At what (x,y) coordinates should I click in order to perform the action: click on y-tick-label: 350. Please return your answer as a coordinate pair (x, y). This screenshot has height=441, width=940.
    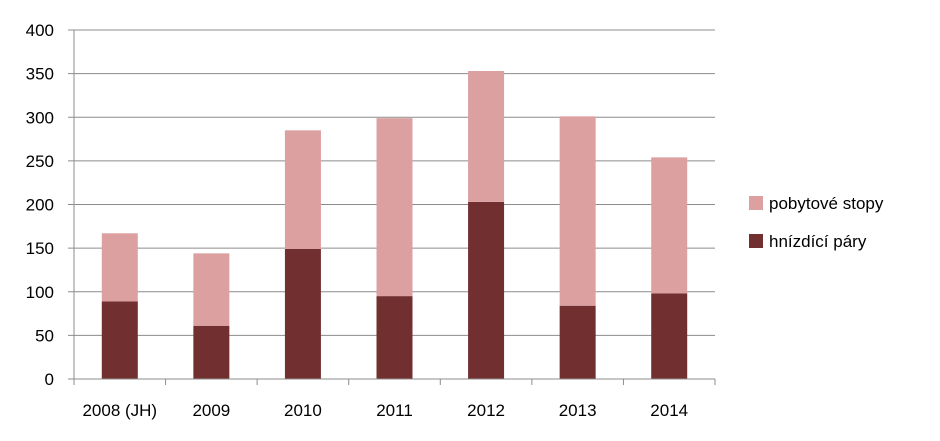
    Looking at the image, I should click on (40, 74).